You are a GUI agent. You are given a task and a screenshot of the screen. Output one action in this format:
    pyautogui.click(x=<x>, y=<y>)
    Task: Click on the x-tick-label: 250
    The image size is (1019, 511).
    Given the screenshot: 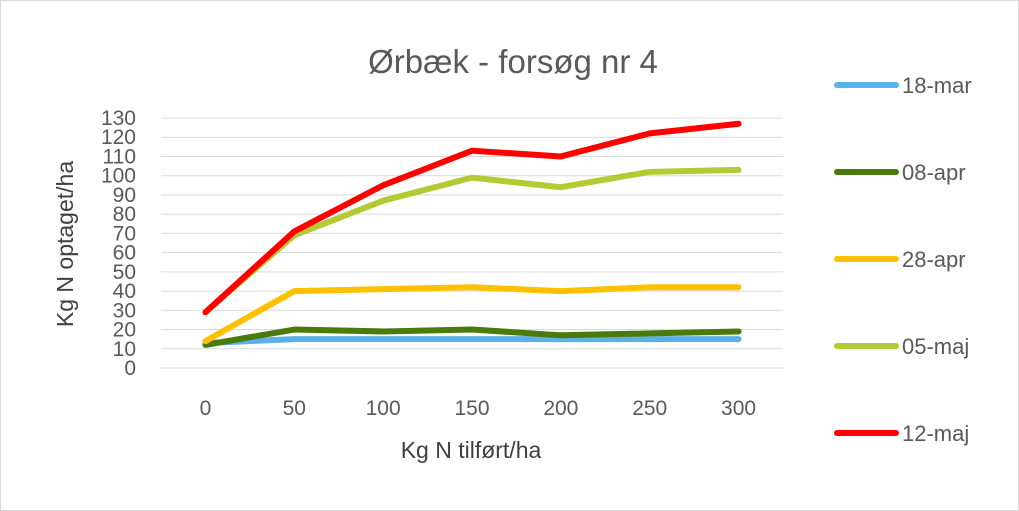 What is the action you would take?
    pyautogui.click(x=649, y=408)
    